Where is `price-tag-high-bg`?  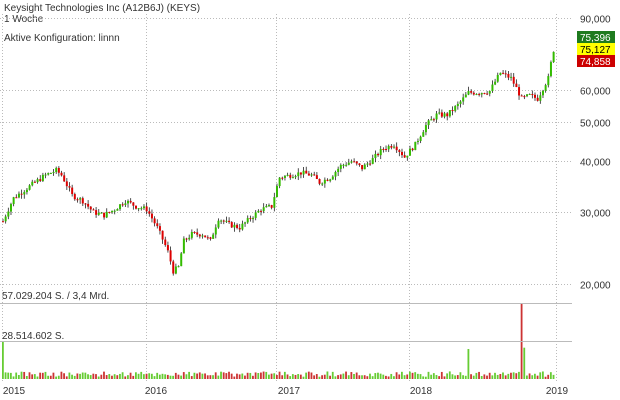 price-tag-high-bg is located at coordinates (596, 37).